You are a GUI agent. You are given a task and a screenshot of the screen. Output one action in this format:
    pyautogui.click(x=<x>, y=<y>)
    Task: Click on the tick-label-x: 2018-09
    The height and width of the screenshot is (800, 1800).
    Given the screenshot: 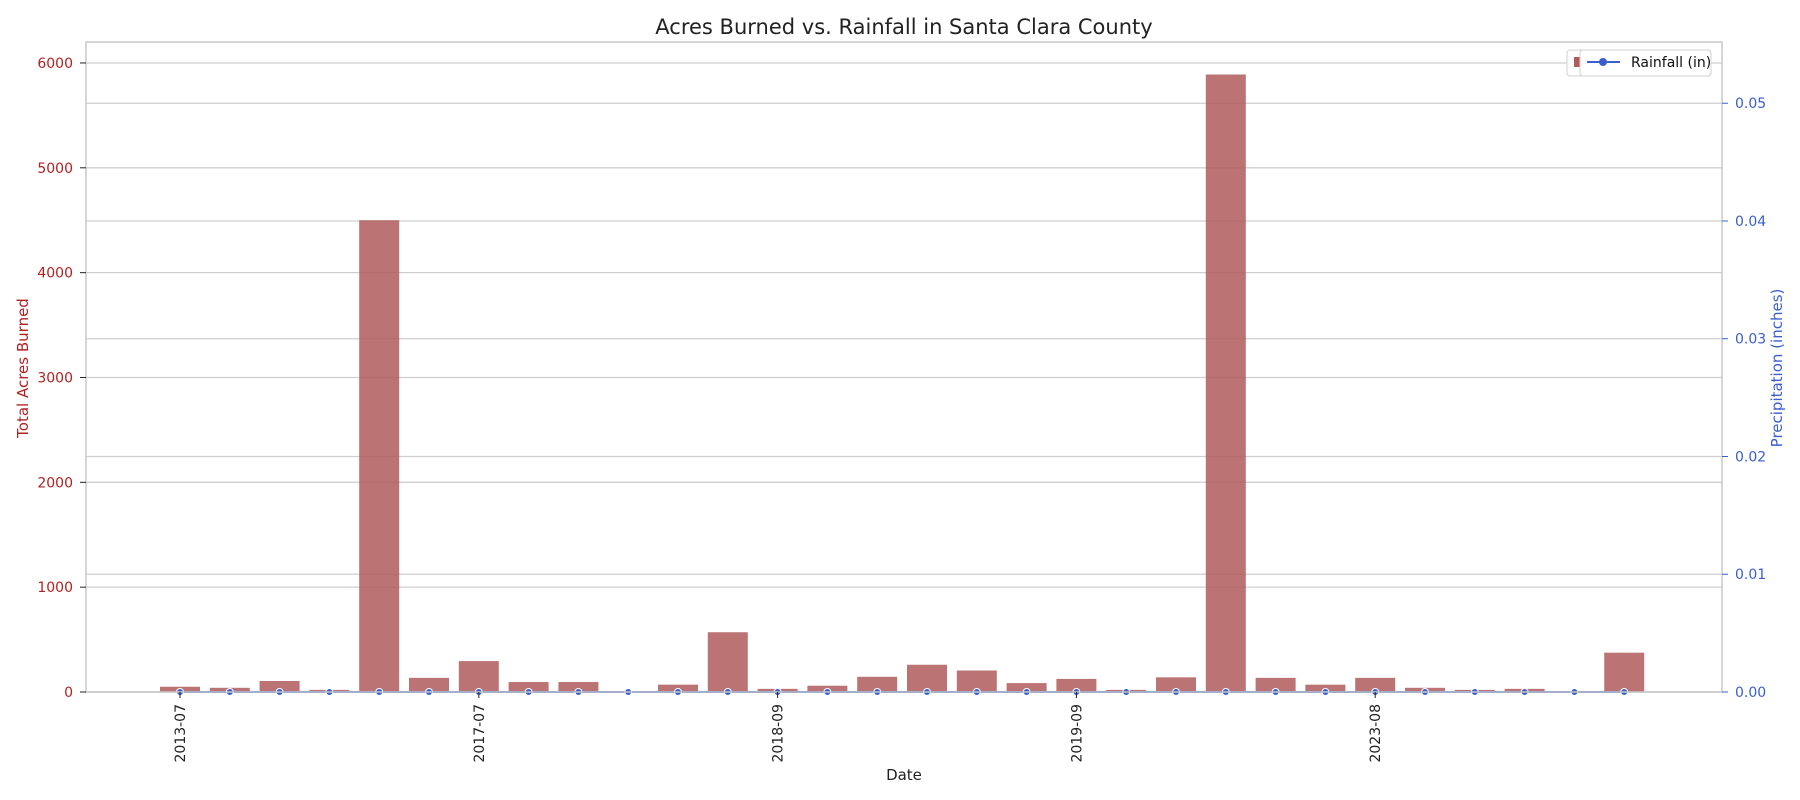 What is the action you would take?
    pyautogui.click(x=779, y=733)
    